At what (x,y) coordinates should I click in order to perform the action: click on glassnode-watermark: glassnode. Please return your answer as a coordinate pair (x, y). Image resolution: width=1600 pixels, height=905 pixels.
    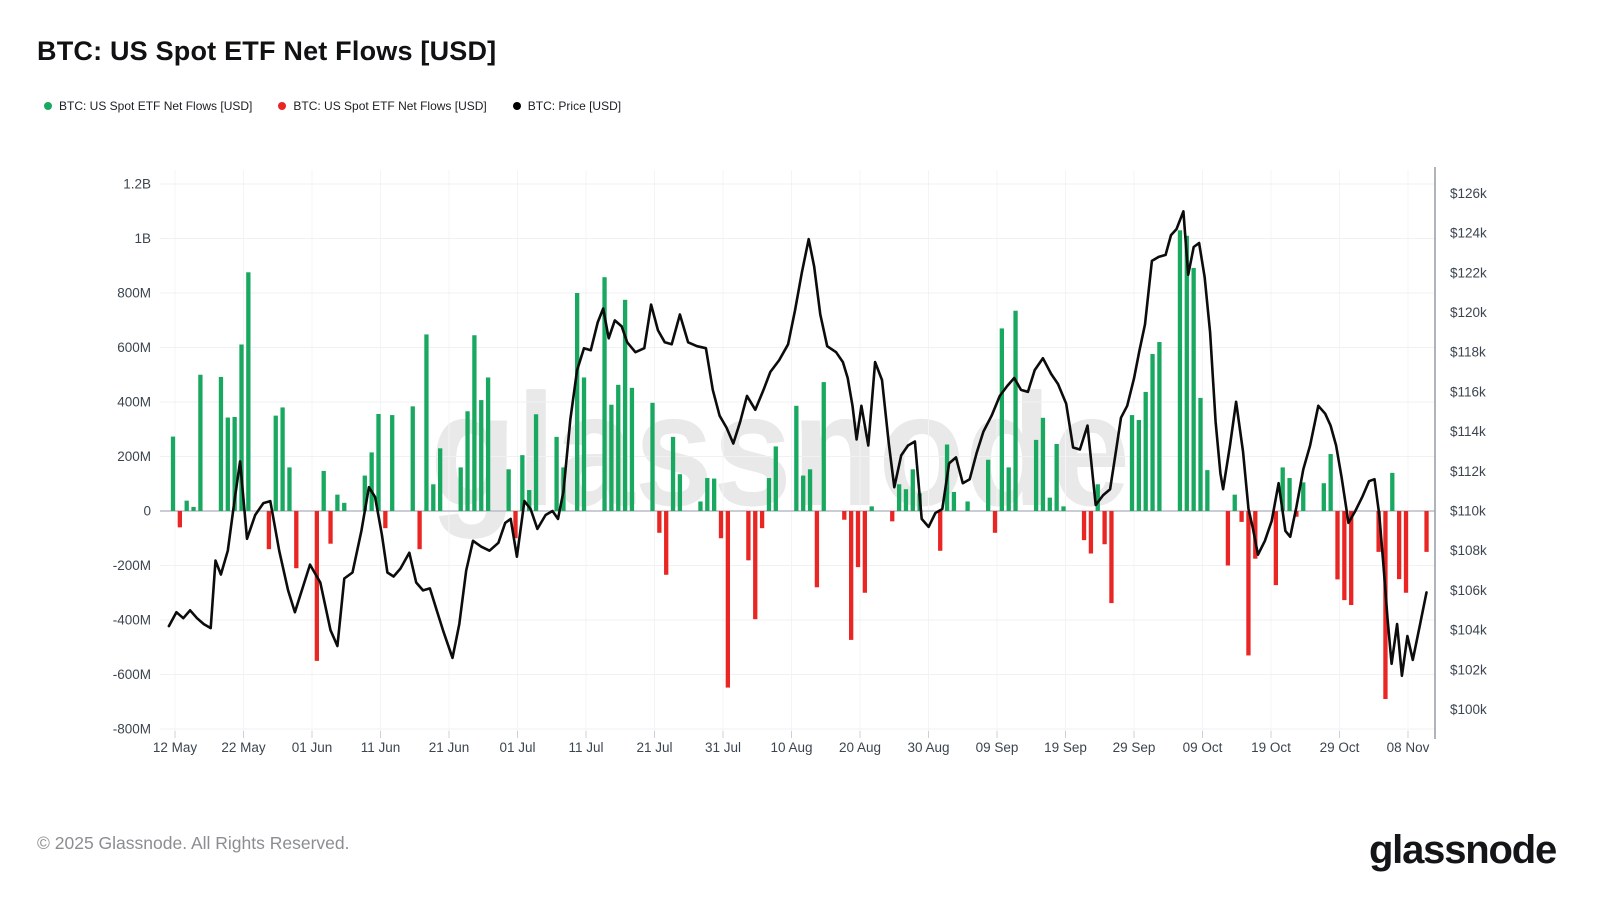
    Looking at the image, I should click on (780, 449).